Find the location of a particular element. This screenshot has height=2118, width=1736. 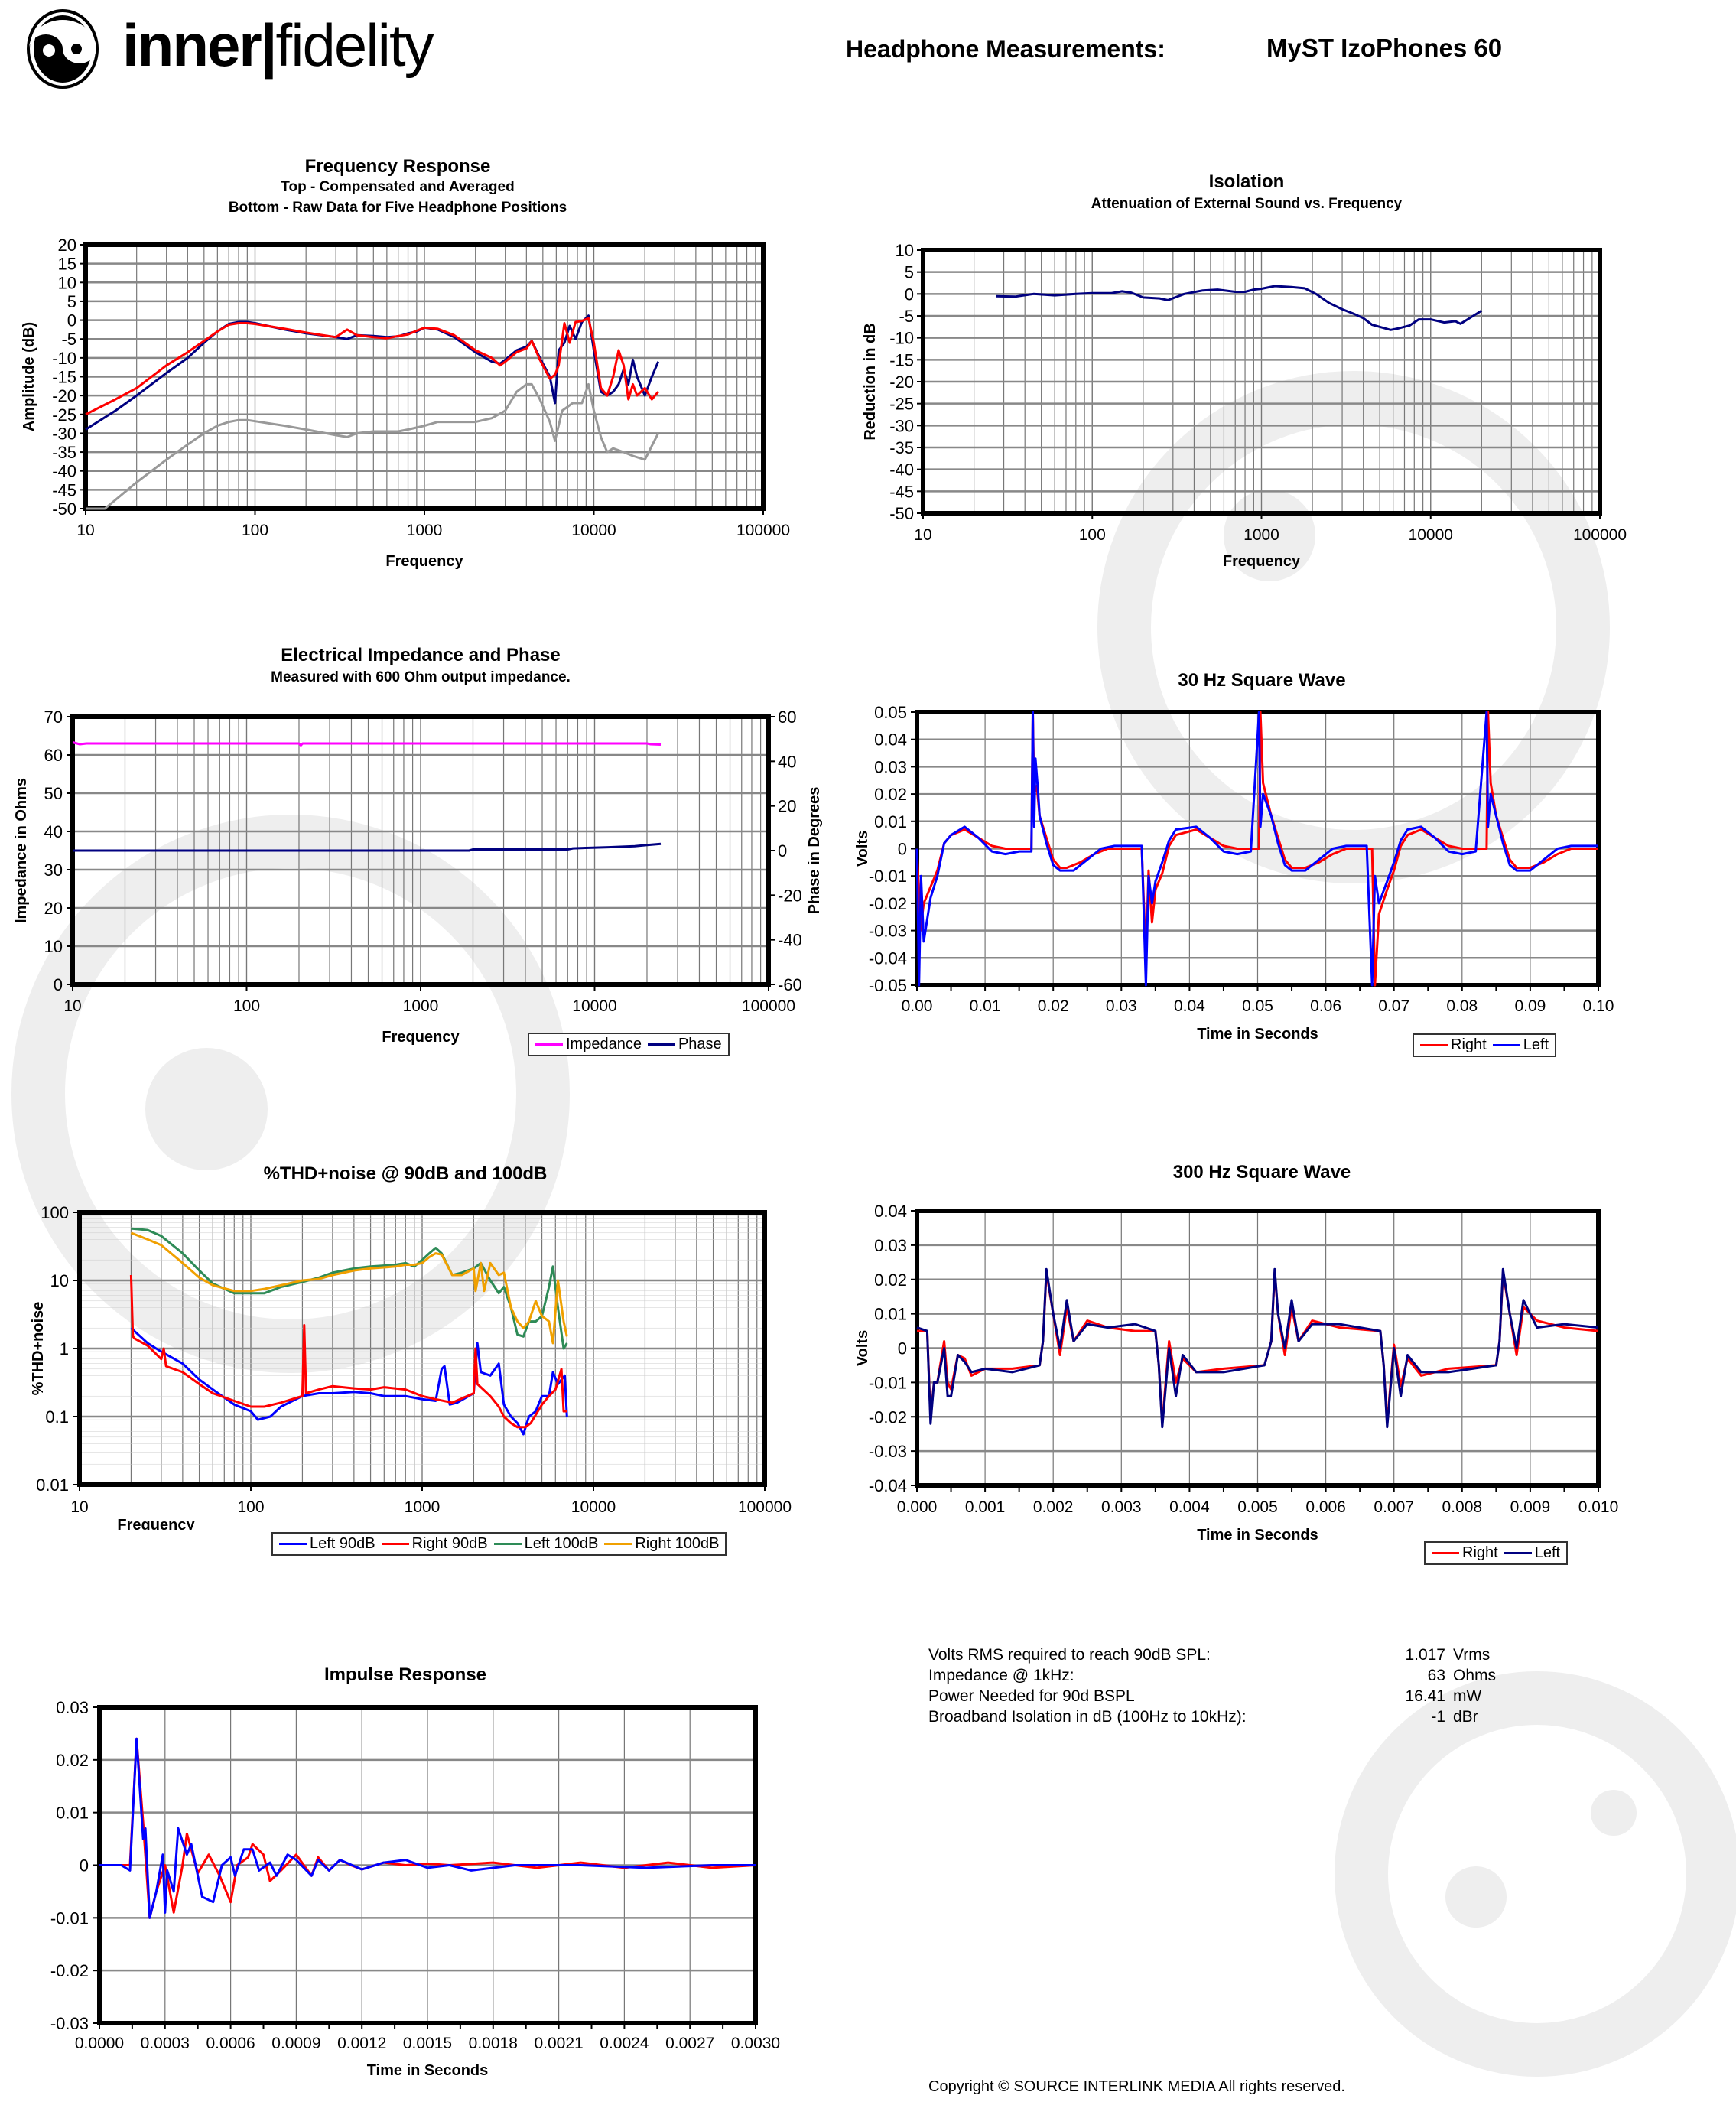

impulse-title: Impulse Response is located at coordinates (405, 1674).